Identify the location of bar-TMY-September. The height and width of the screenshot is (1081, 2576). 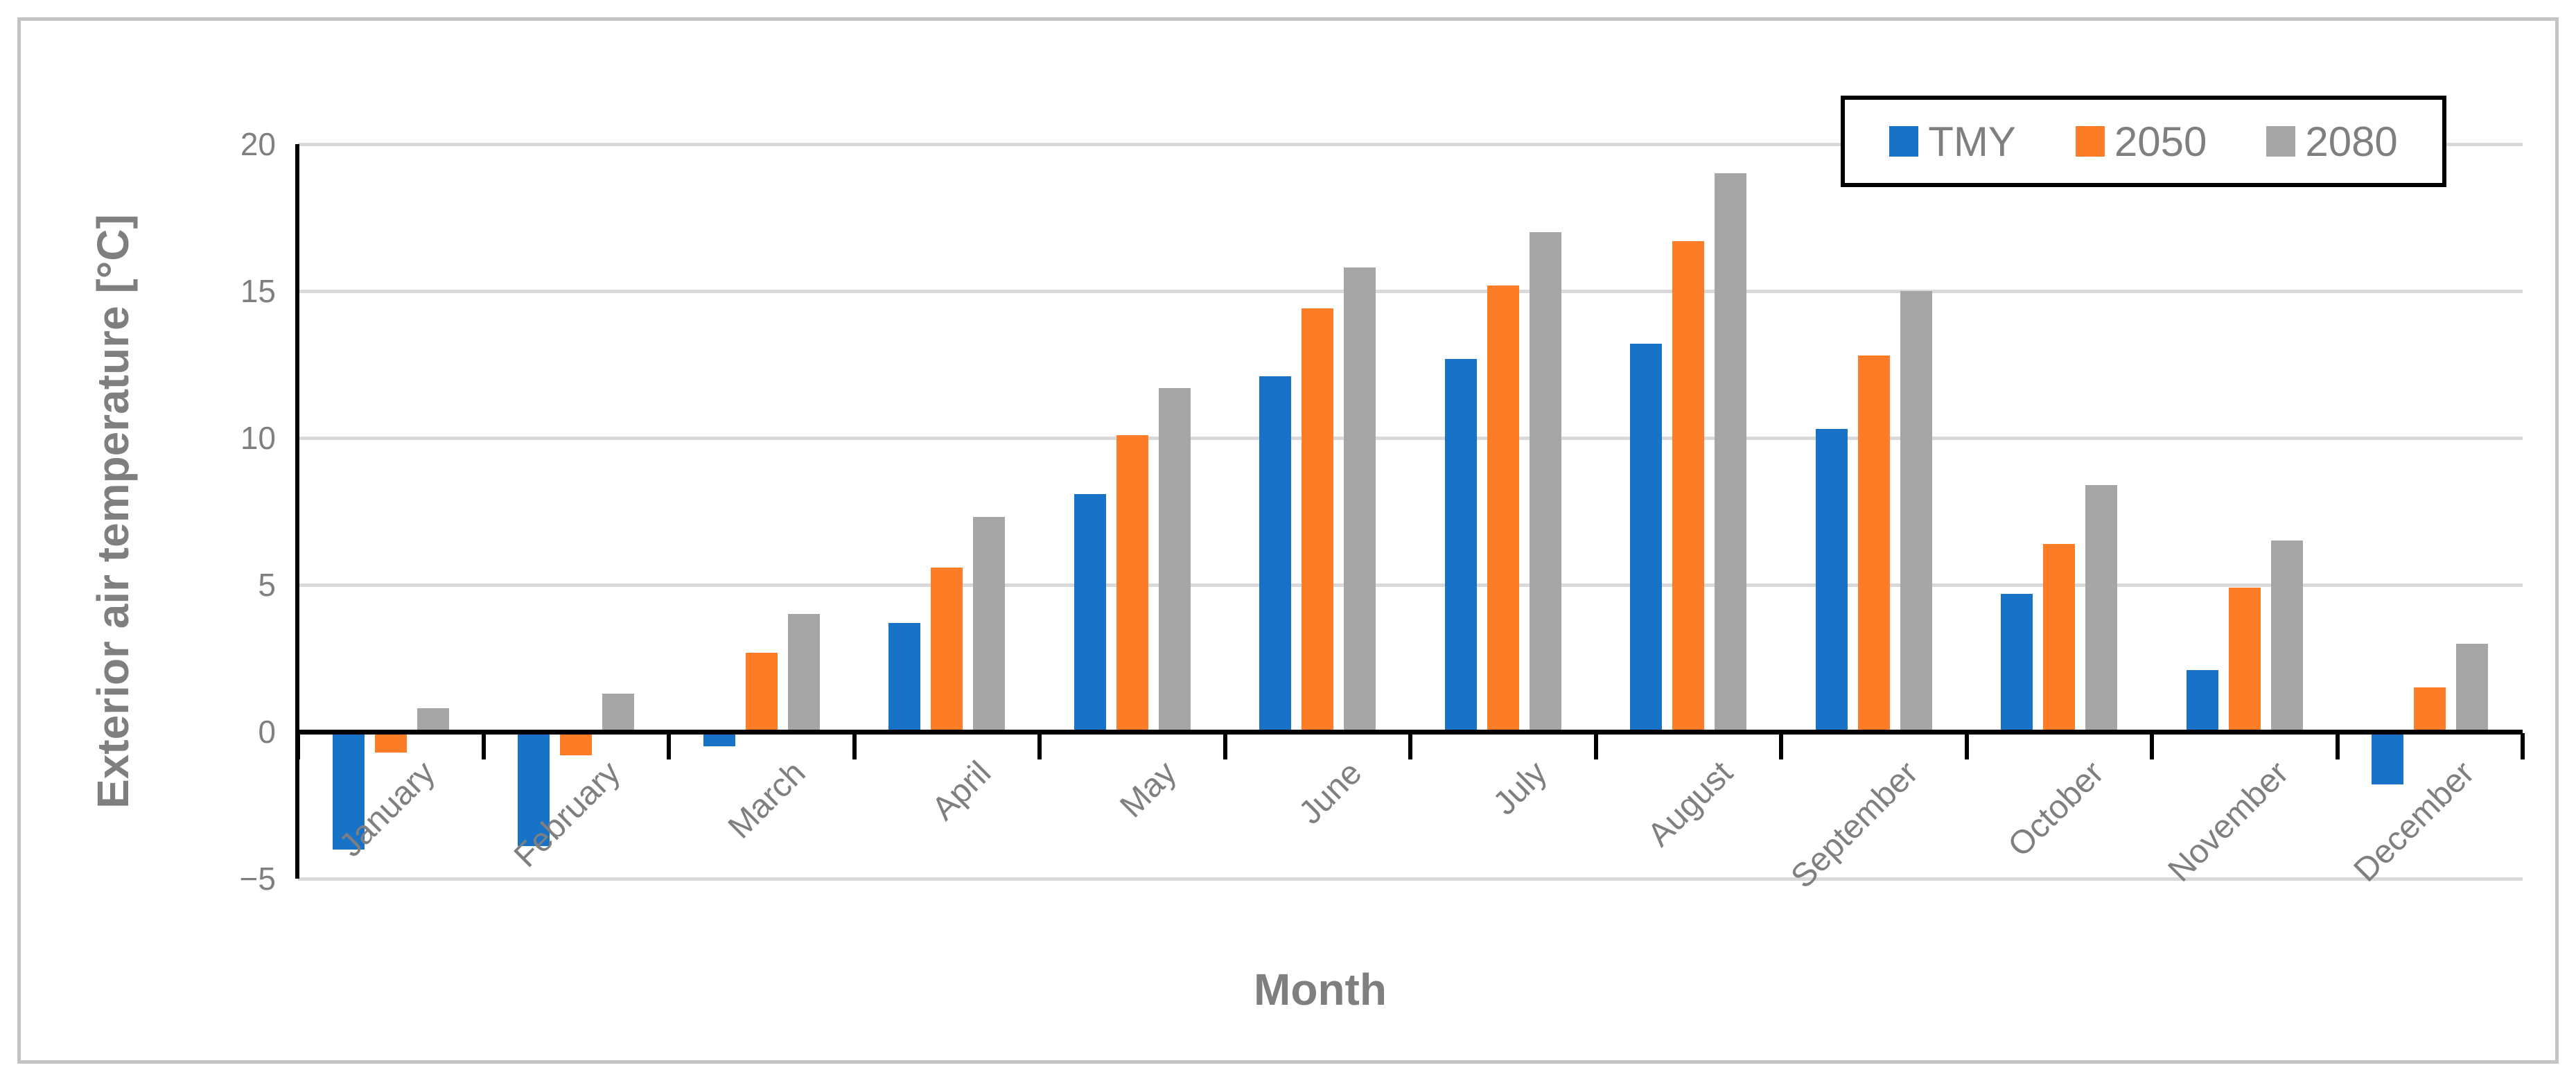
(1831, 580).